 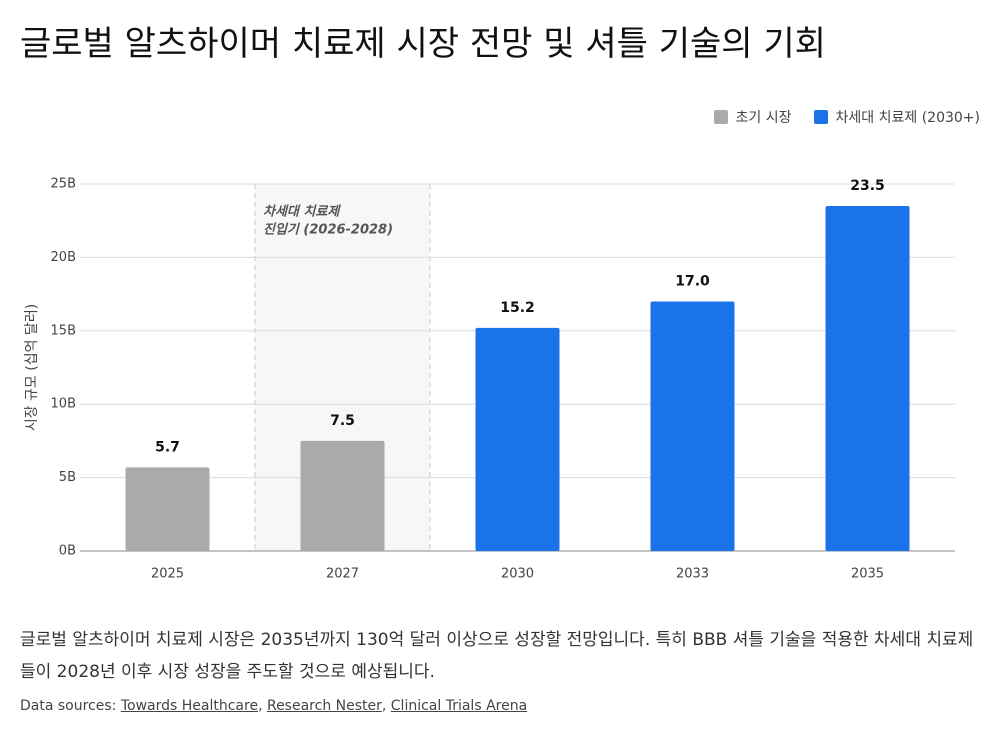 I want to click on x-tick-label: 2030, so click(x=517, y=574).